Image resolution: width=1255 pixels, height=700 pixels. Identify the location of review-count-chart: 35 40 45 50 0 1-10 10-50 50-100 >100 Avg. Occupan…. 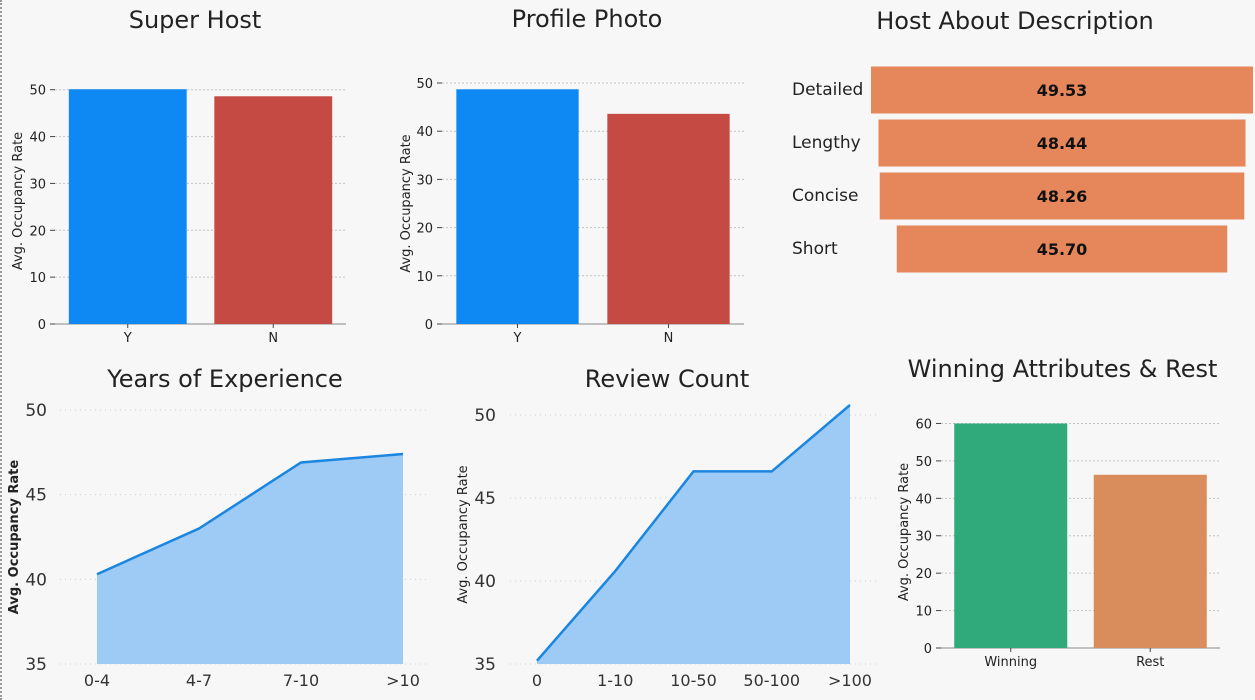
(668, 547).